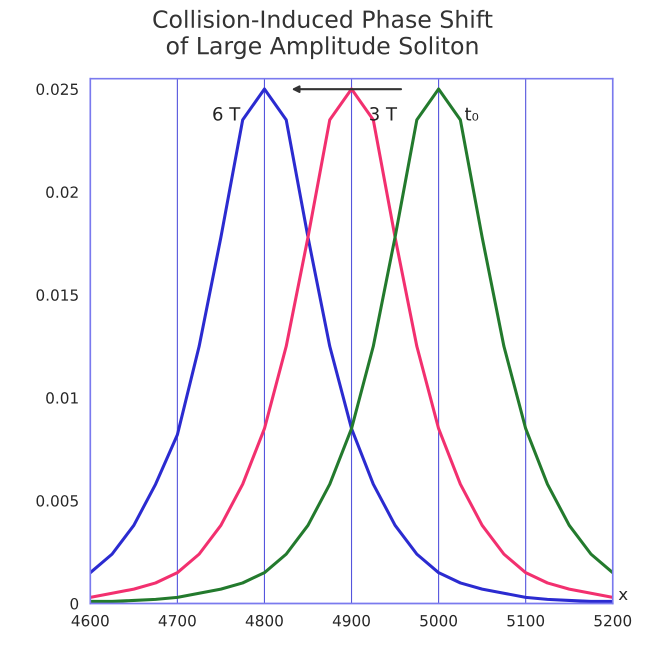  I want to click on y-tick-label: 0.02, so click(62, 192).